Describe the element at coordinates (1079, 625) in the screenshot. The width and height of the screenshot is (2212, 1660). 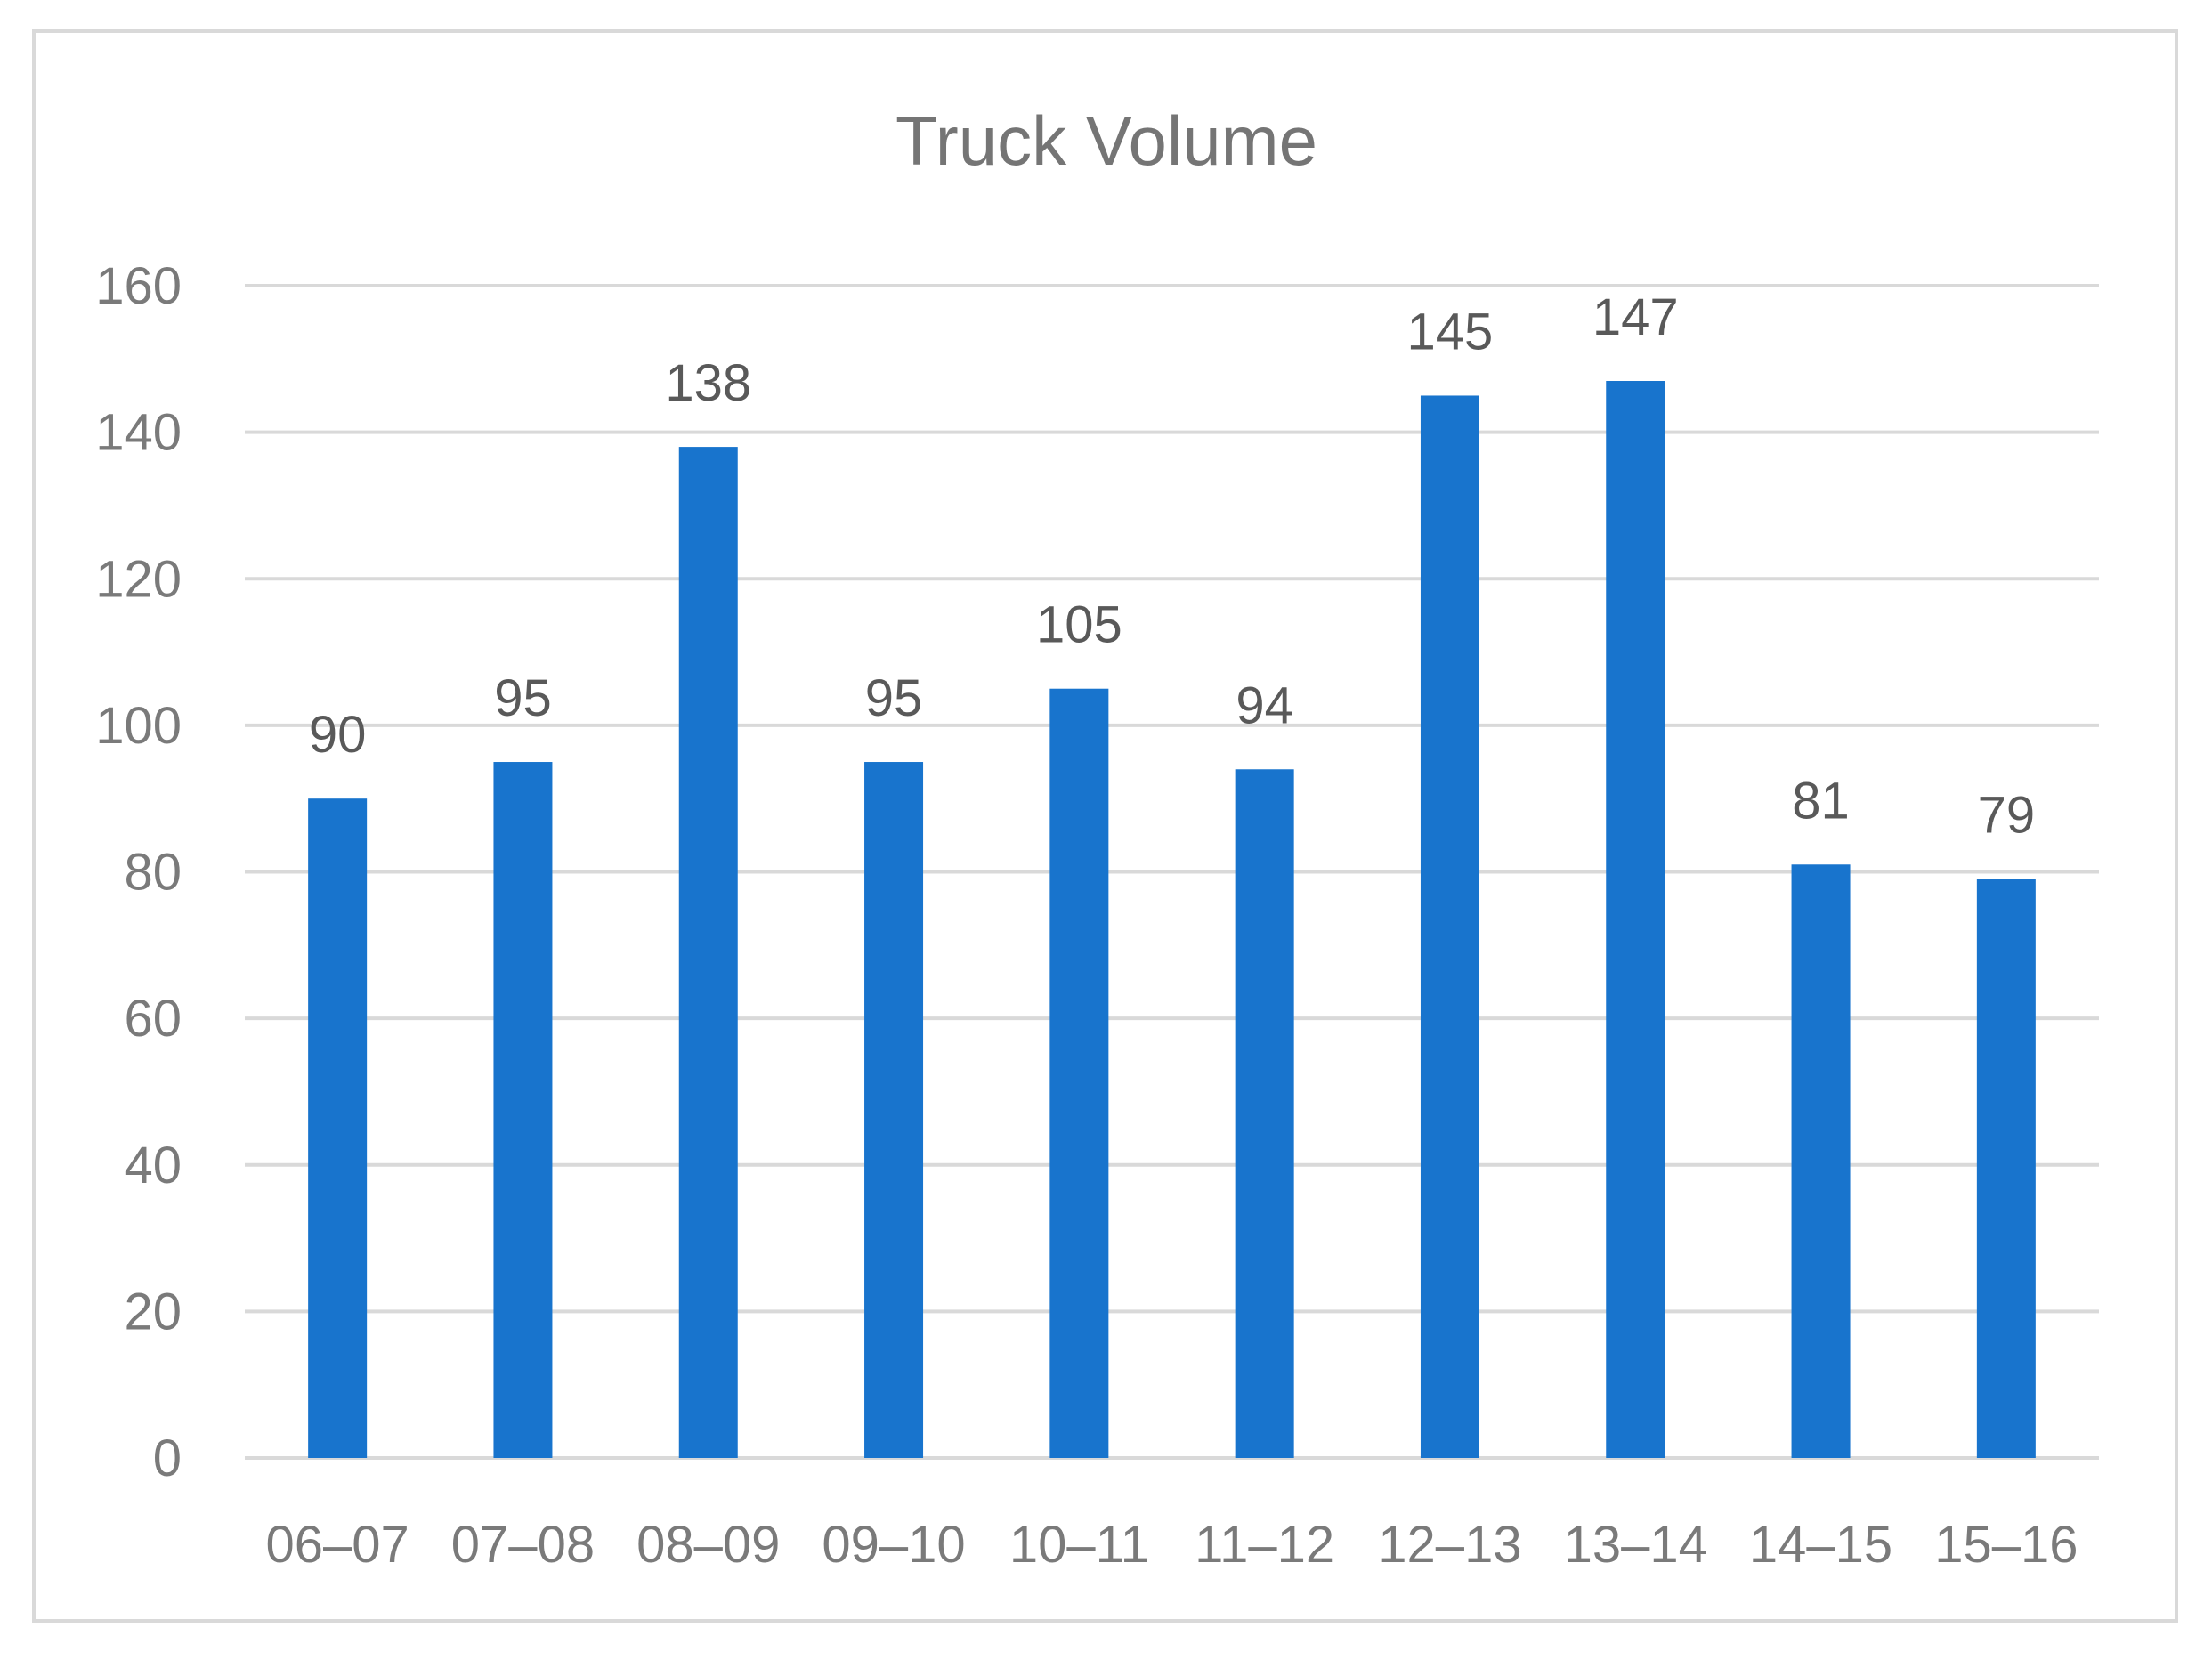
I see `data-label: 105` at that location.